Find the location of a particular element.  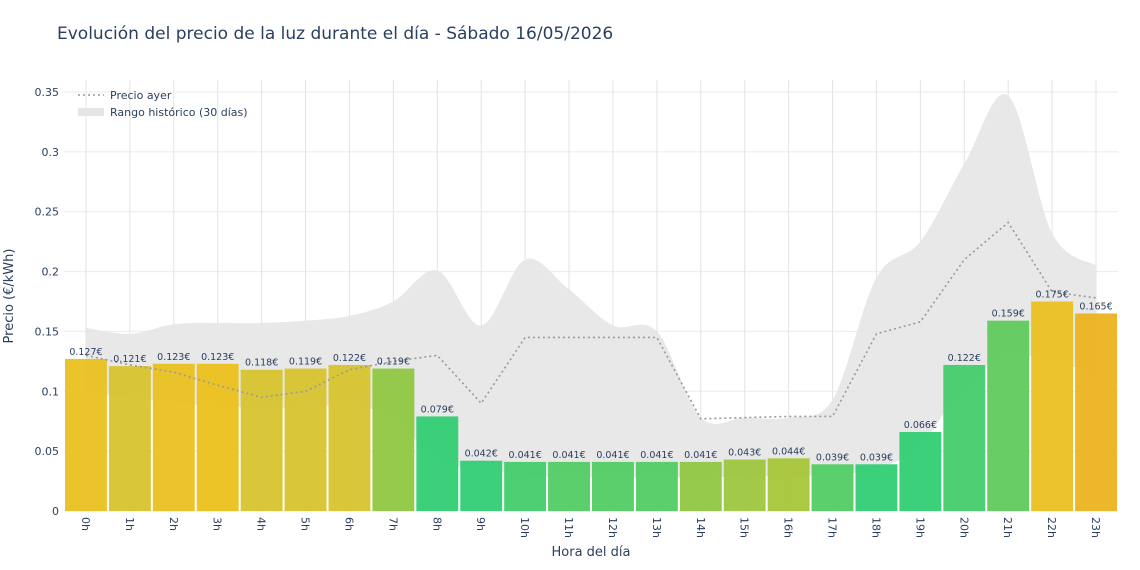

bar-label-14h: 0.041€ is located at coordinates (700, 455).